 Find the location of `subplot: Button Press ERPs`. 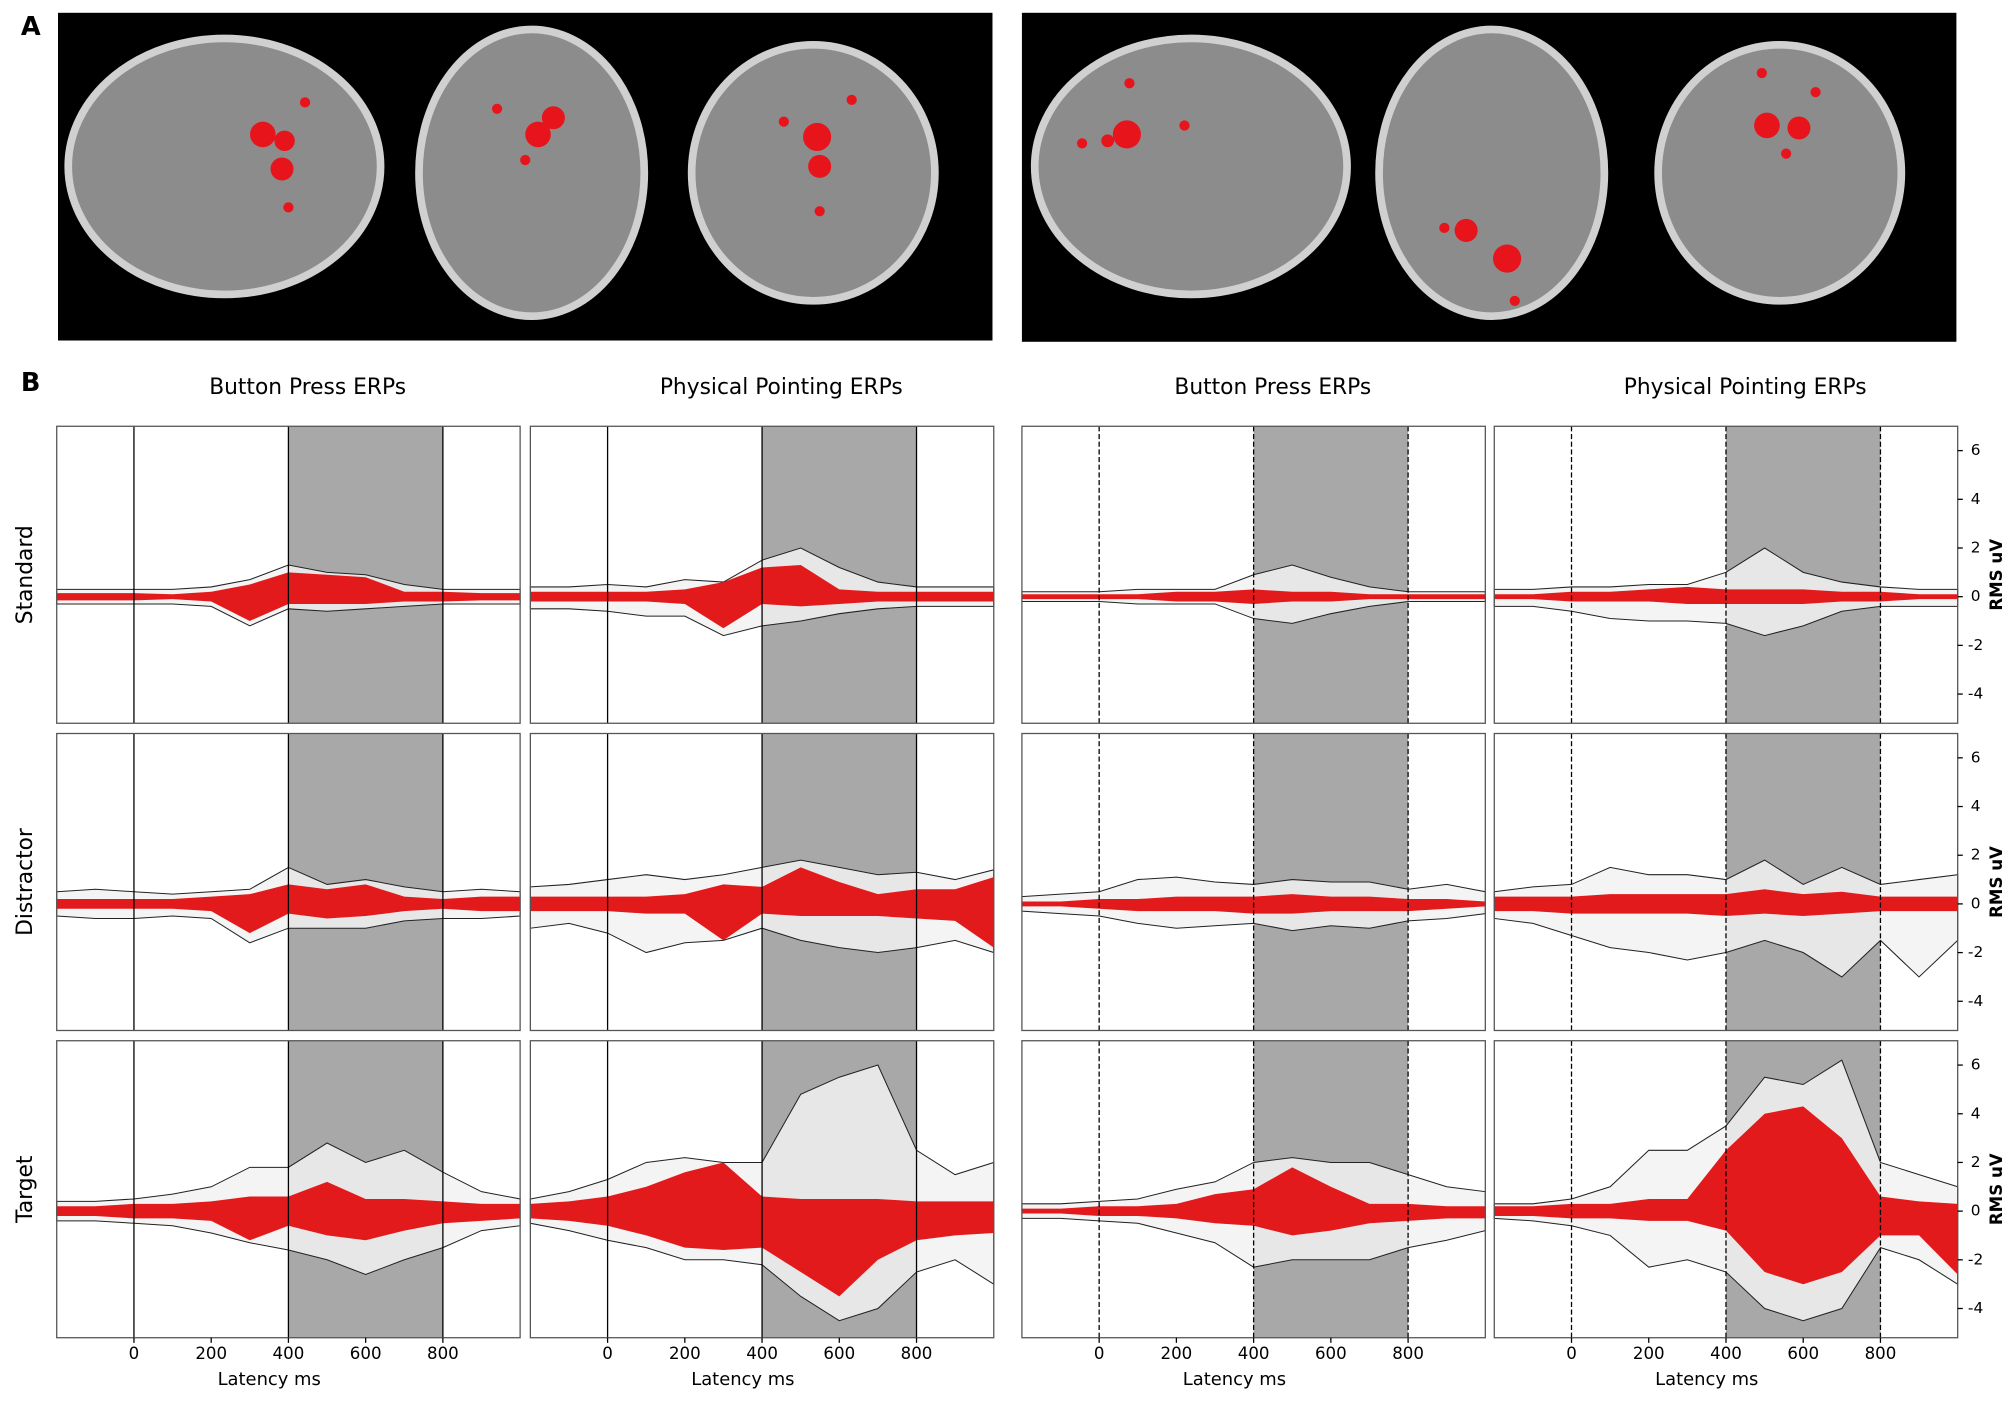

subplot: Button Press ERPs is located at coordinates (1253, 549).